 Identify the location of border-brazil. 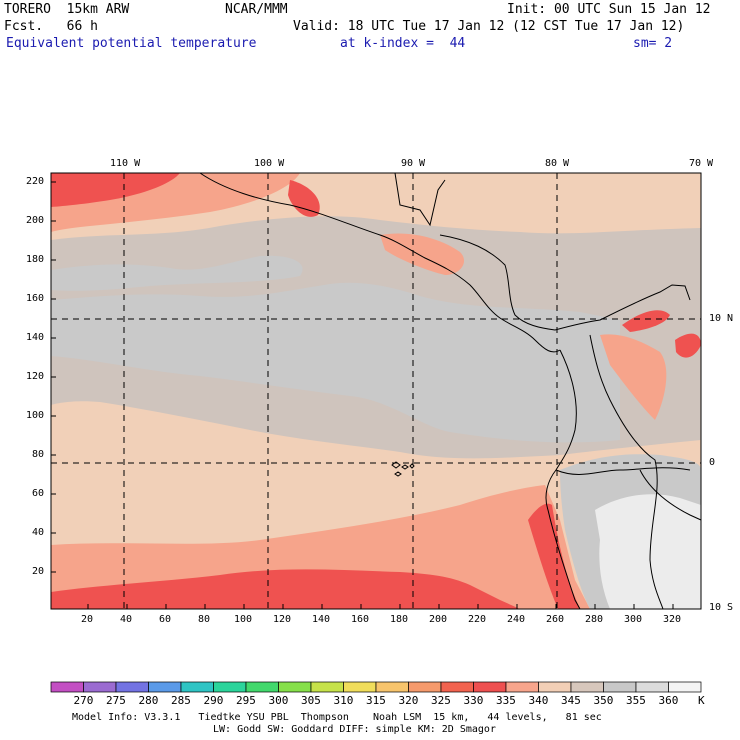
(670, 495).